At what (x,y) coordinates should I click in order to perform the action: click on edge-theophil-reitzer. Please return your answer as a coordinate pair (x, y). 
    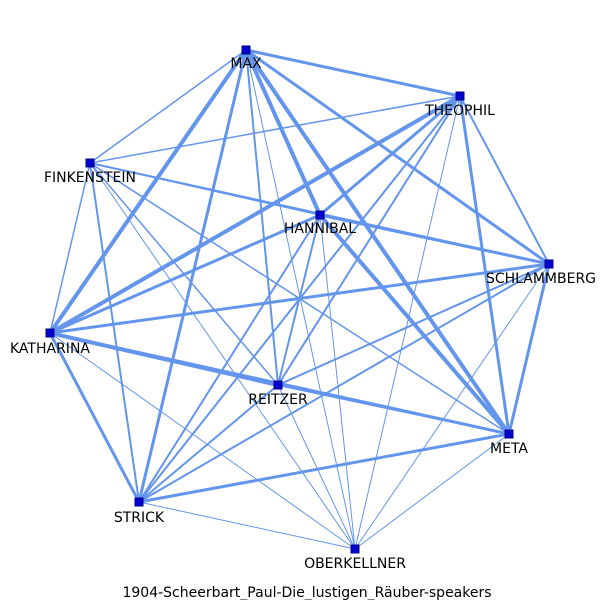
    Looking at the image, I should click on (369, 240).